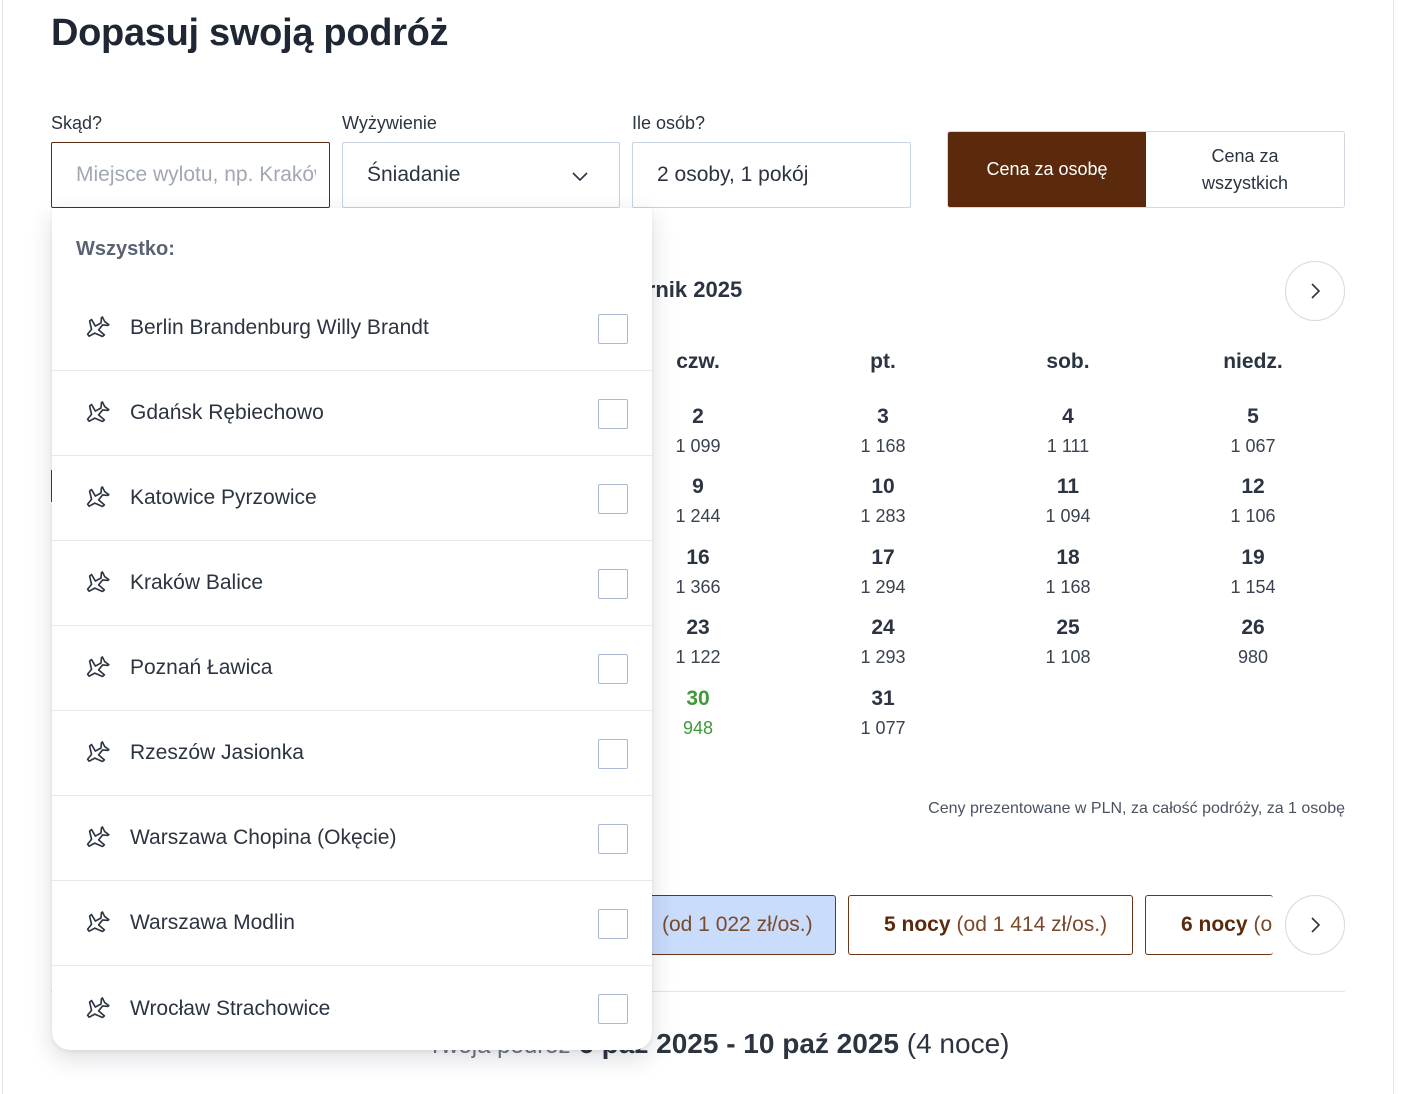  I want to click on day-number: 30, so click(698, 698).